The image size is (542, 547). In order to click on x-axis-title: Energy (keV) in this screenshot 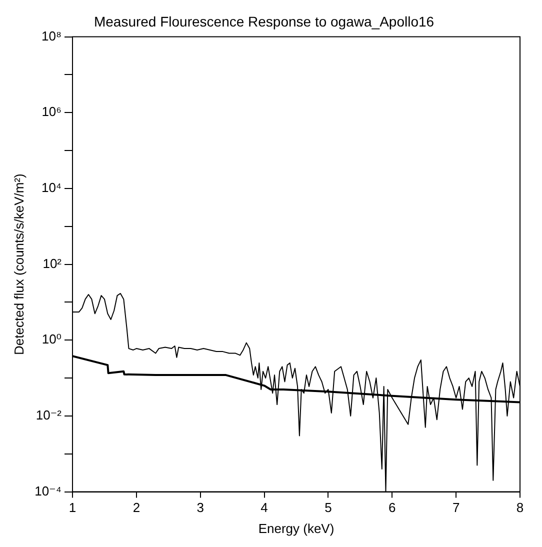, I will do `click(296, 528)`.